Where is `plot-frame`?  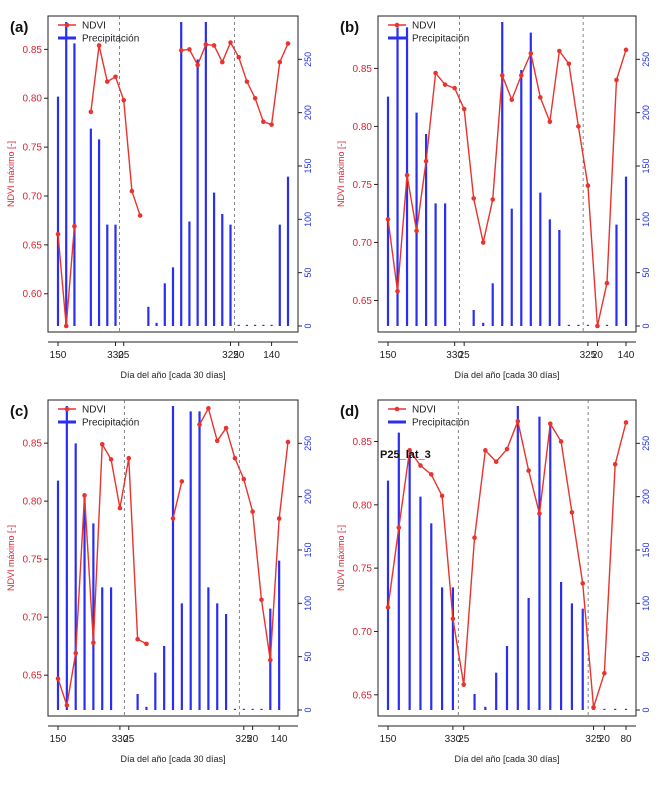
plot-frame is located at coordinates (173, 174).